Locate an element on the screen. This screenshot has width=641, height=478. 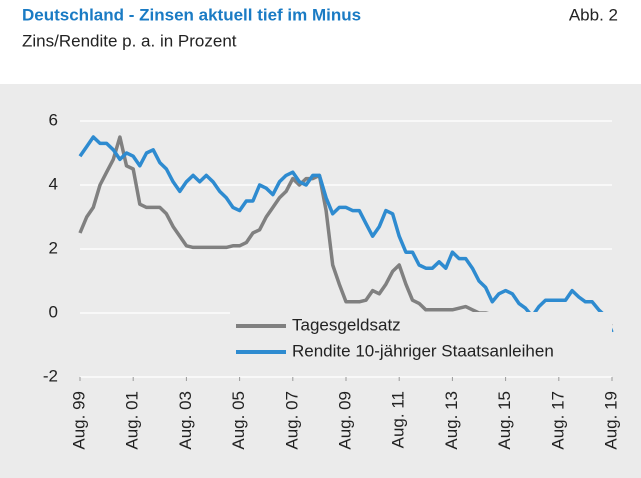
chart-subtitle: Zins/Rendite p. a. in Prozent is located at coordinates (129, 40).